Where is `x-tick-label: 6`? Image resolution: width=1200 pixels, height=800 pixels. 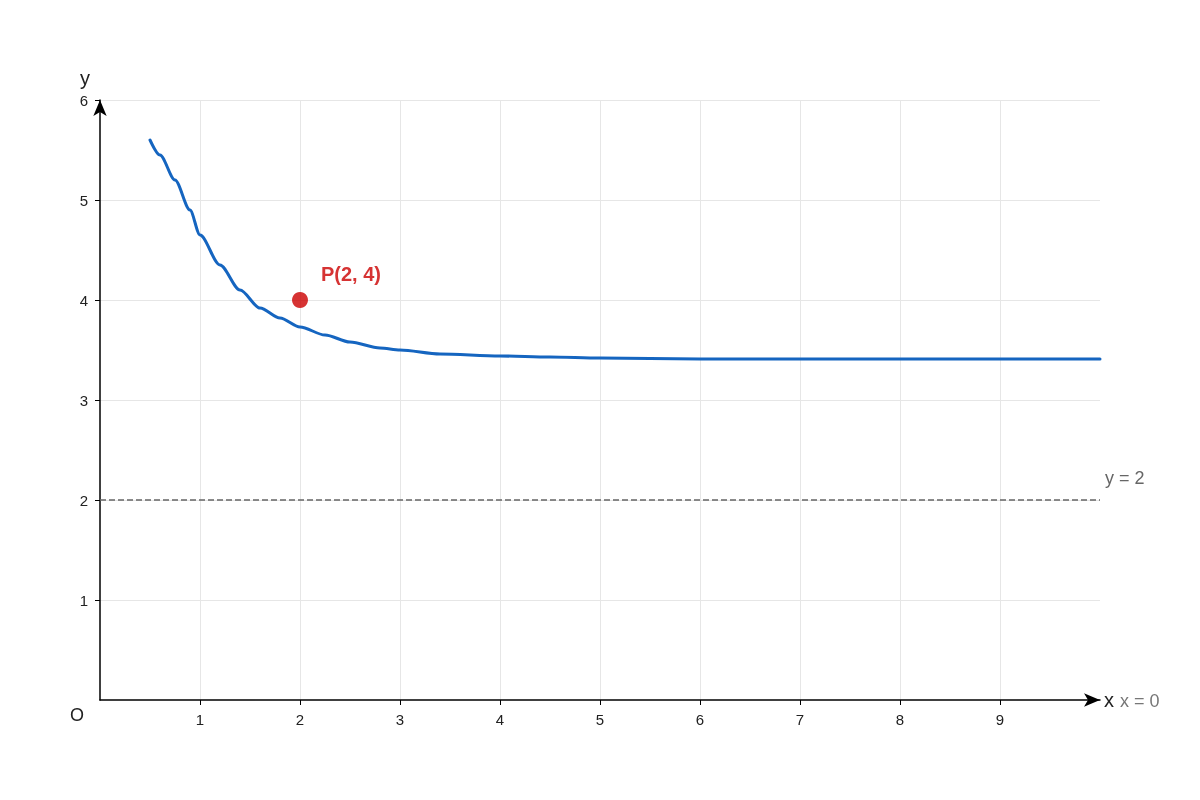
x-tick-label: 6 is located at coordinates (700, 719).